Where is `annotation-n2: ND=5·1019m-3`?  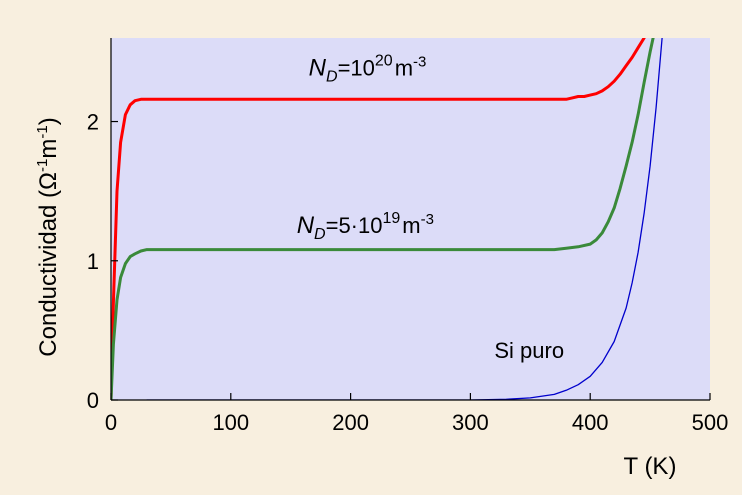 annotation-n2: ND=5·1019m-3 is located at coordinates (365, 226).